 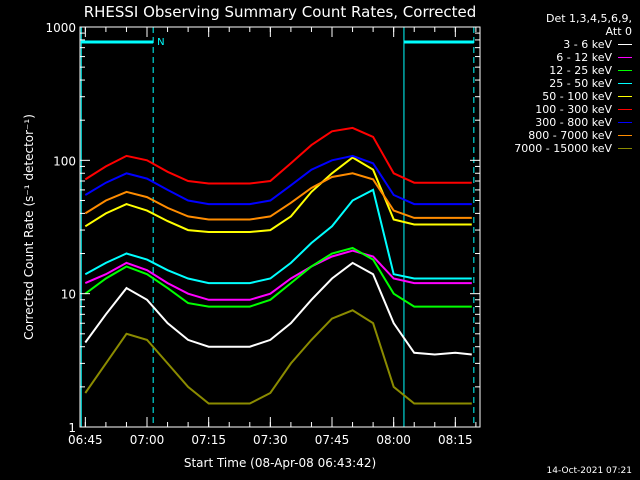 I want to click on x-tick-label: 07:30, so click(x=270, y=440).